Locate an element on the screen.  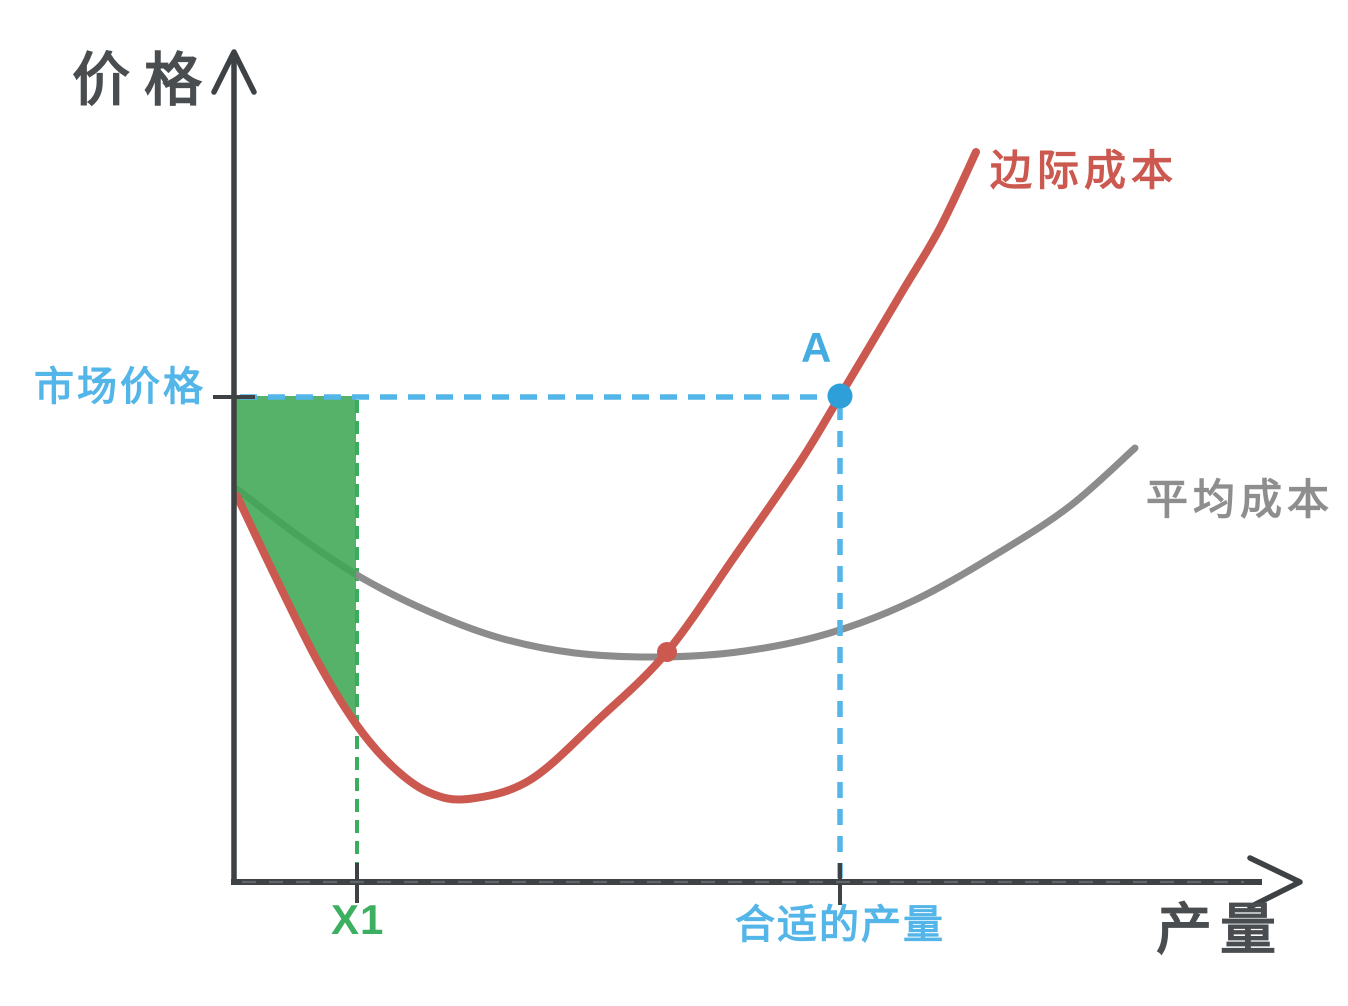
x-axis-label: 产量 is located at coordinates (1220, 929).